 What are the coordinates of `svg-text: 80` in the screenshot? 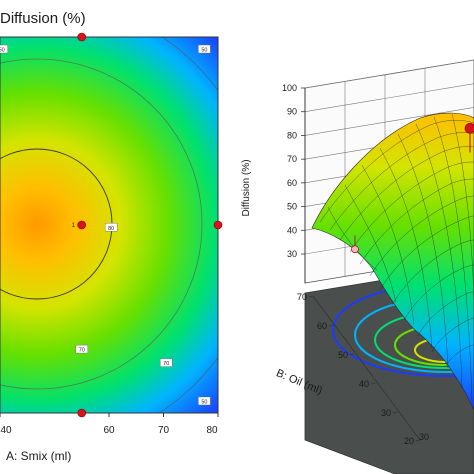 It's located at (111, 229).